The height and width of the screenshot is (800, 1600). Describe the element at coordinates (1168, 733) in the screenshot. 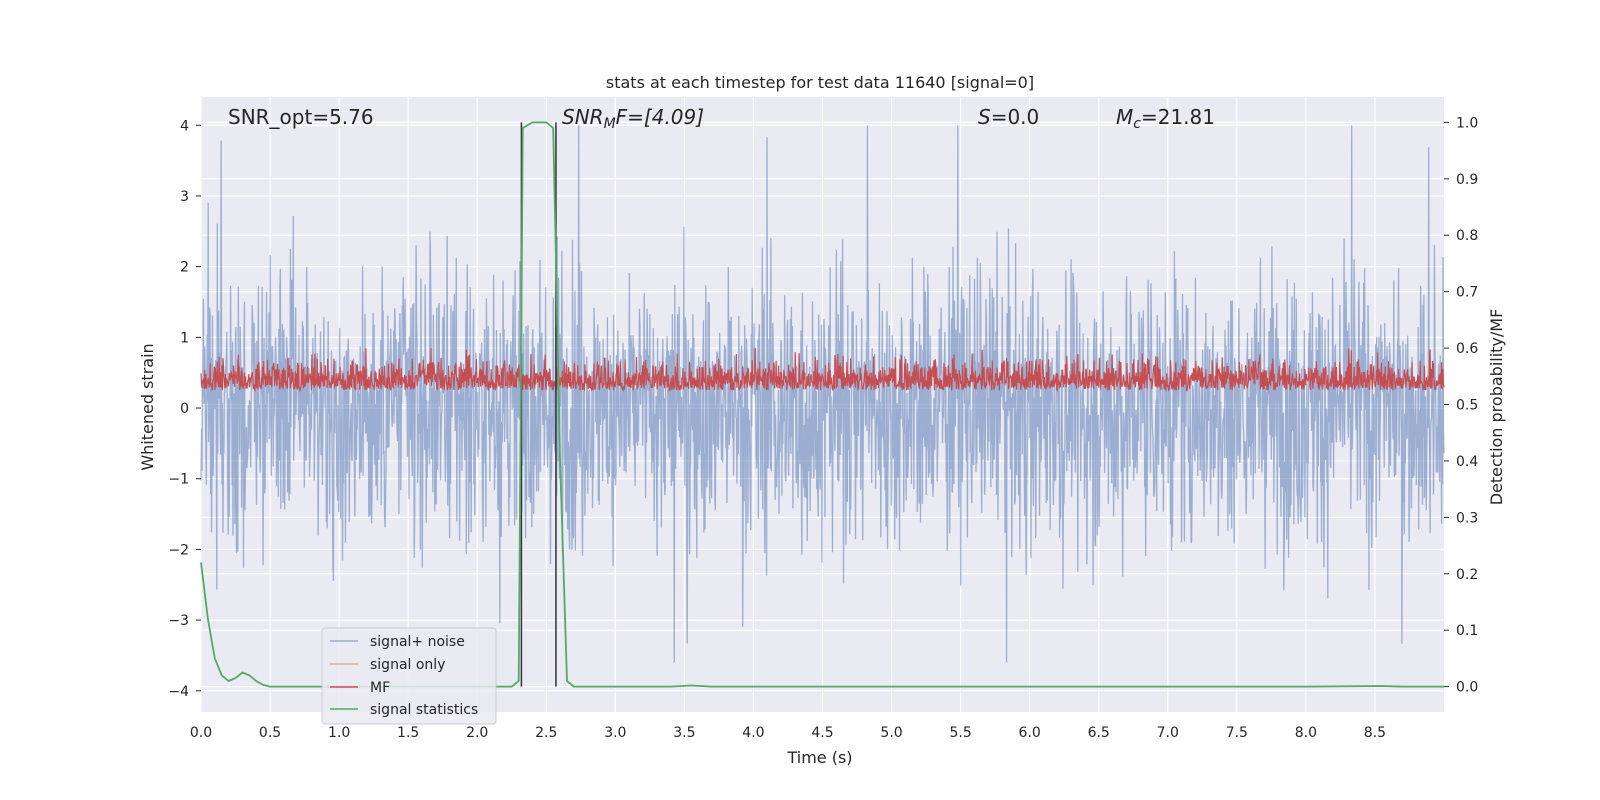

I see `x-tick-label: 7.0` at that location.